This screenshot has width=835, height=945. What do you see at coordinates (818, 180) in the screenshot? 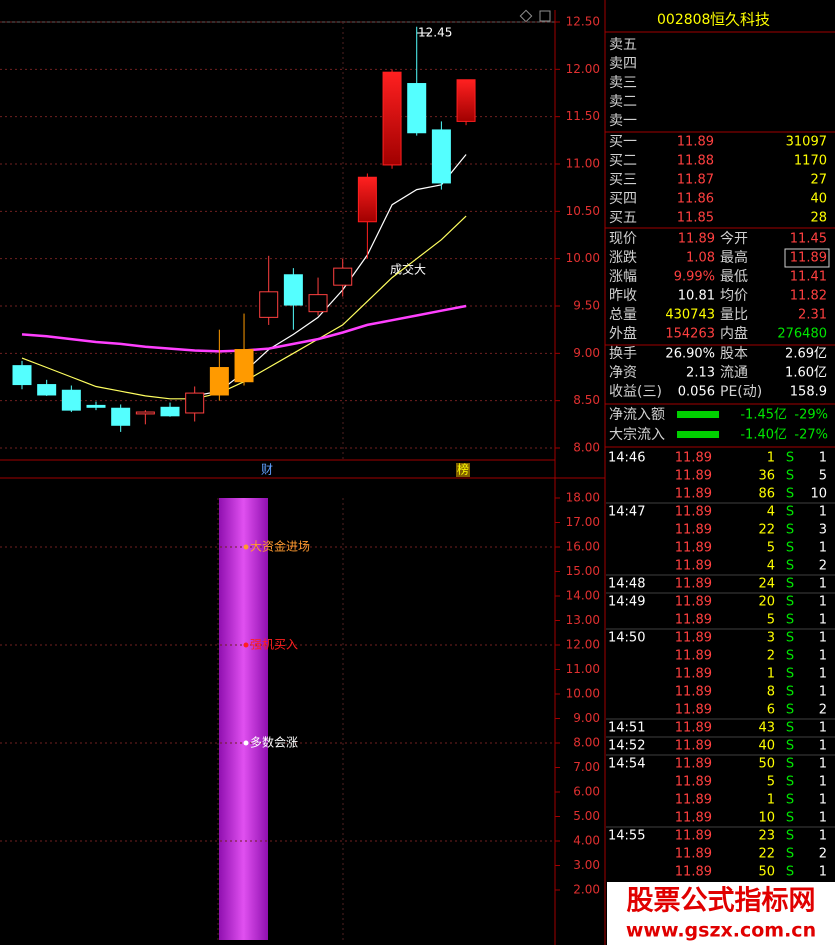
I see `bid-volume: 27` at bounding box center [818, 180].